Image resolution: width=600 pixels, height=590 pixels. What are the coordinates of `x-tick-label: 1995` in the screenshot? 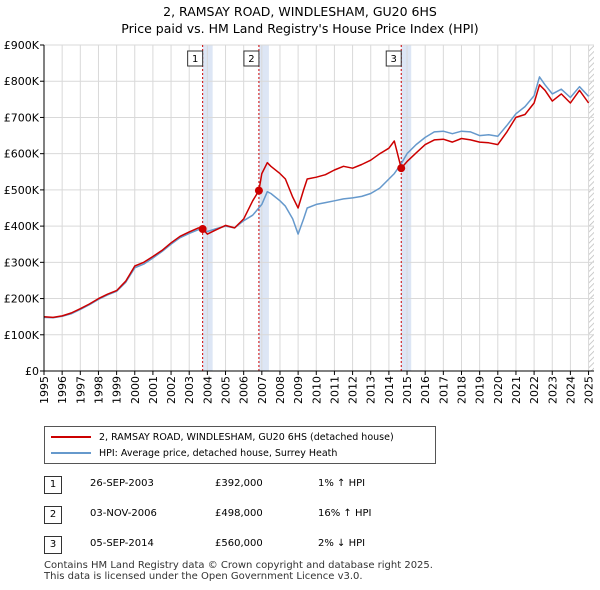 It's located at (44, 390).